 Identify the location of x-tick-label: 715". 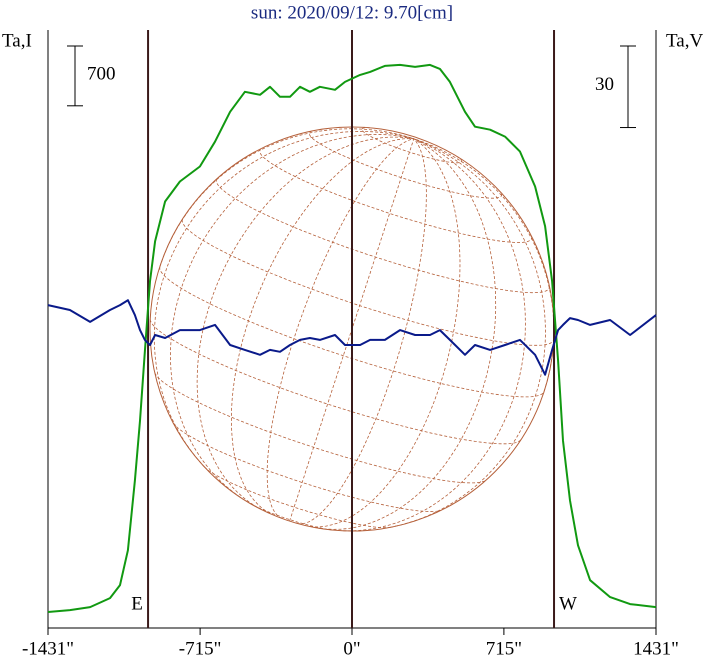
(504, 648).